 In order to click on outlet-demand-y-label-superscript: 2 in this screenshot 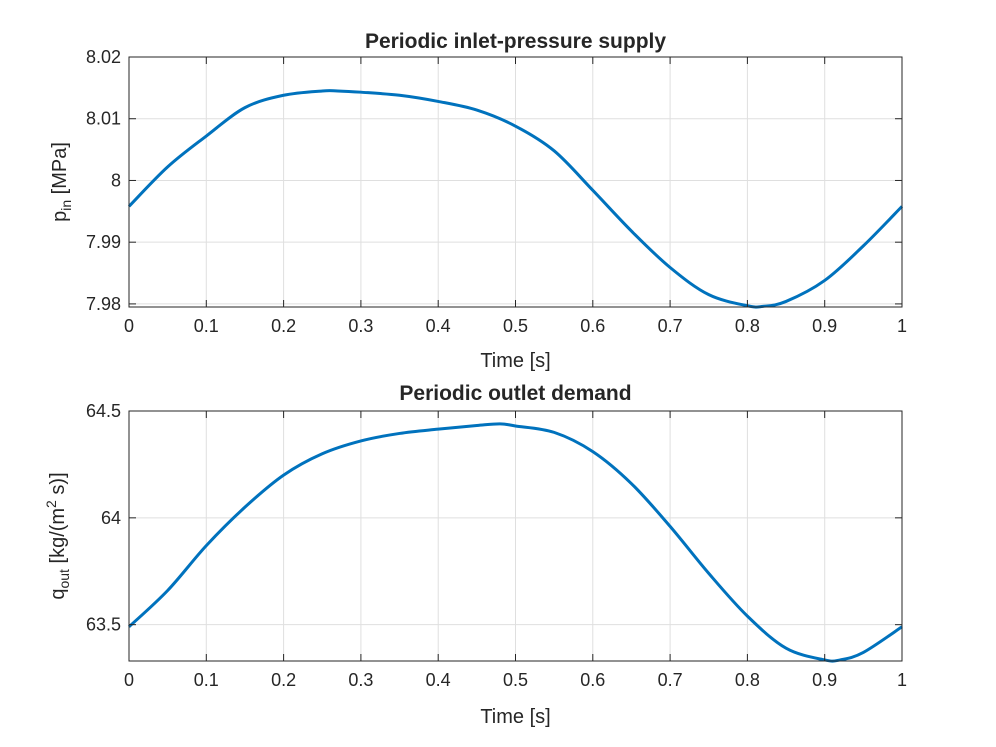, I will do `click(51, 504)`.